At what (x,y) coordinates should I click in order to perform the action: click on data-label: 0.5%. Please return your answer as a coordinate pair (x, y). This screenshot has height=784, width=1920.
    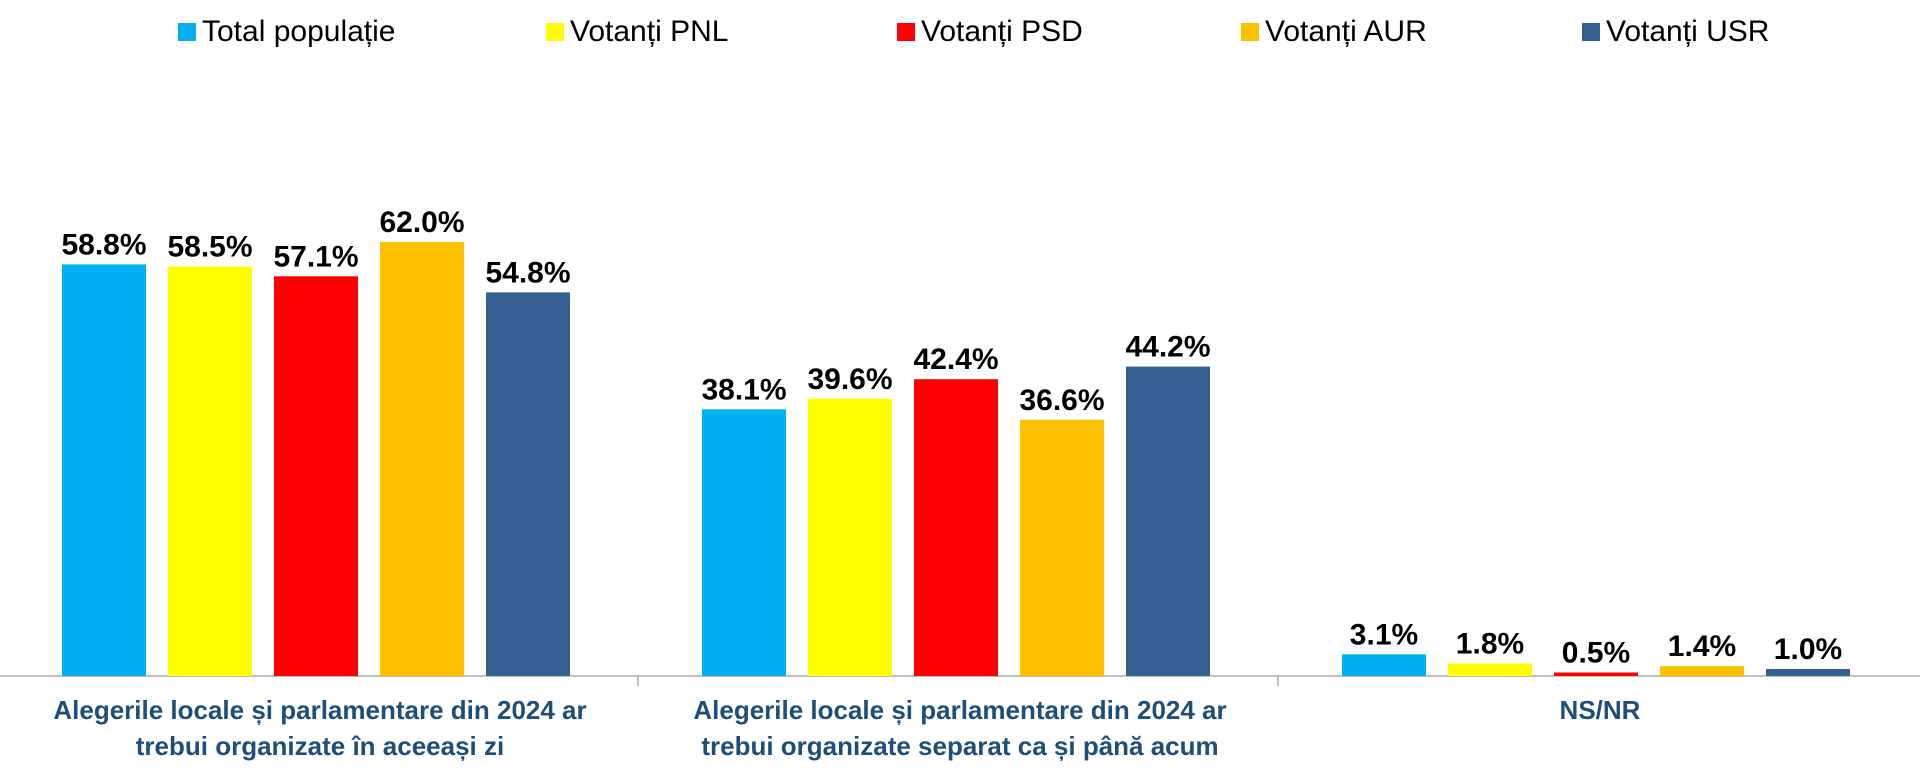
    Looking at the image, I should click on (1596, 653).